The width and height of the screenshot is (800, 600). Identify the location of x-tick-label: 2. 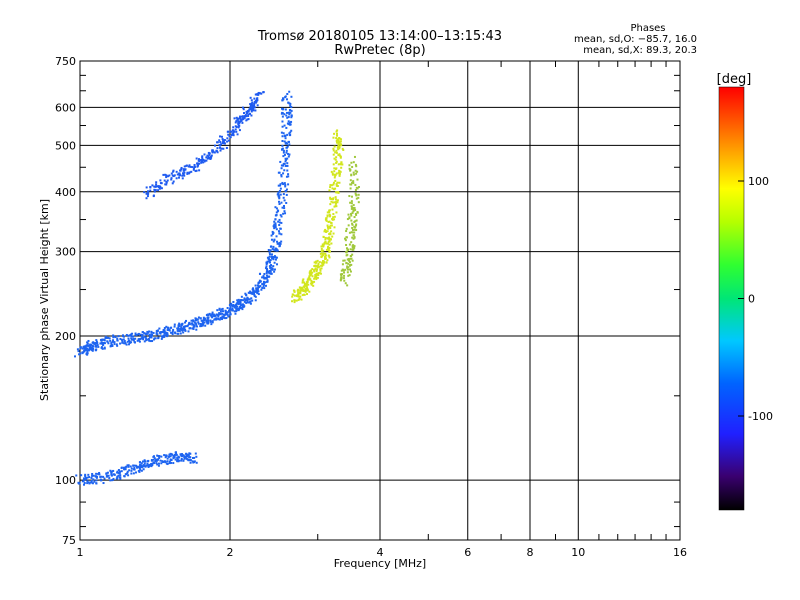
(230, 552).